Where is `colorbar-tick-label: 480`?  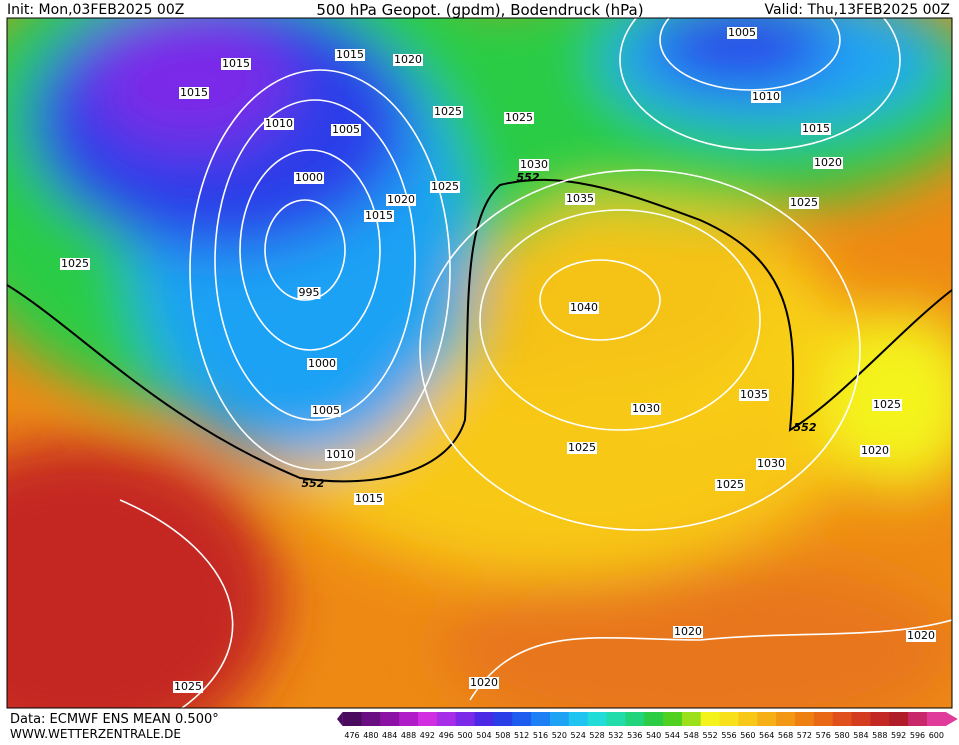 colorbar-tick-label: 480 is located at coordinates (370, 735).